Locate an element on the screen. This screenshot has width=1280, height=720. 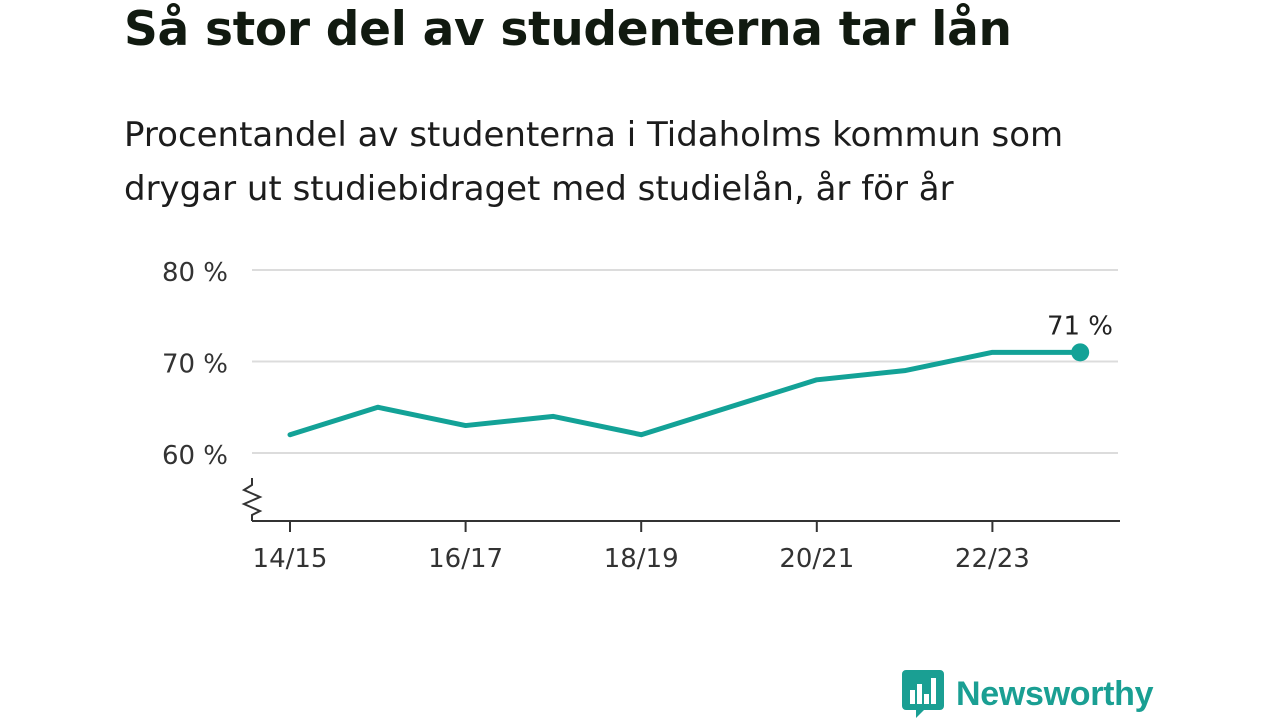
newsworthy-logo: Newsworthy is located at coordinates (1028, 694).